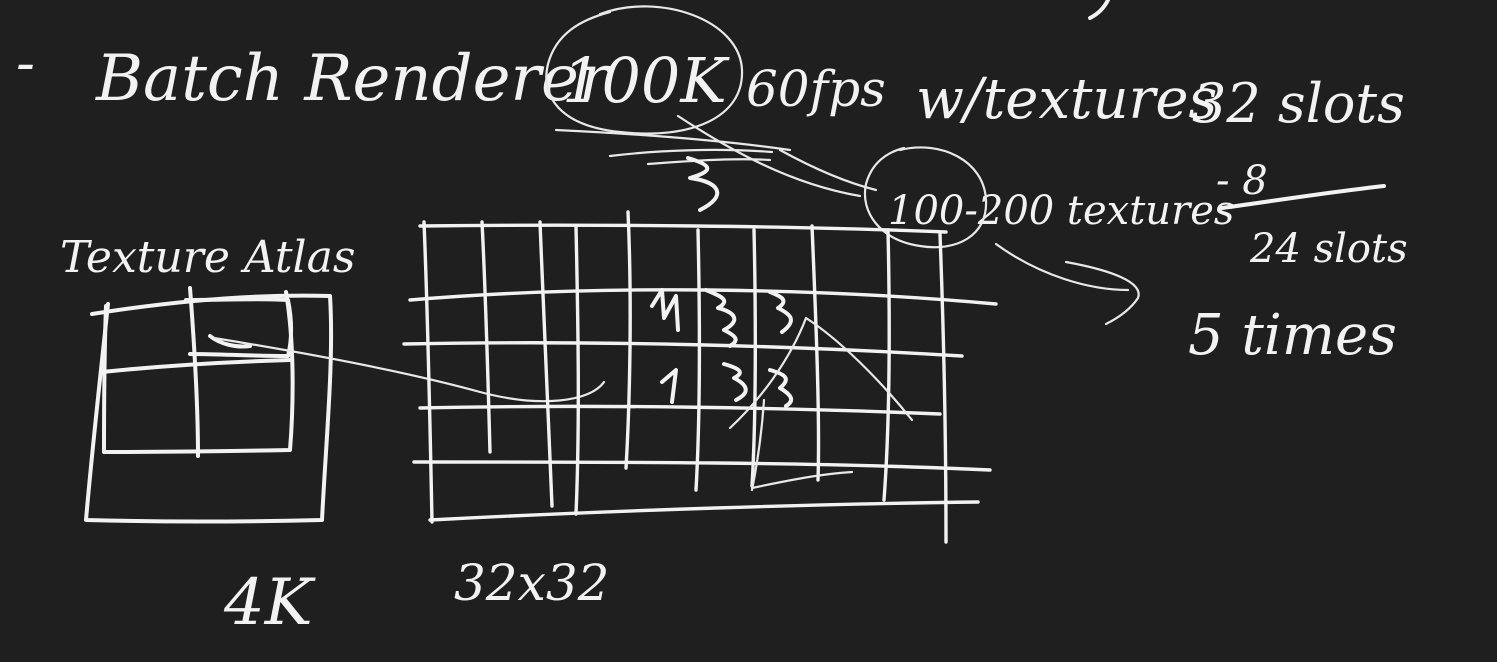 Image resolution: width=1497 pixels, height=662 pixels. I want to click on atlas-cell-tick, so click(230, 341).